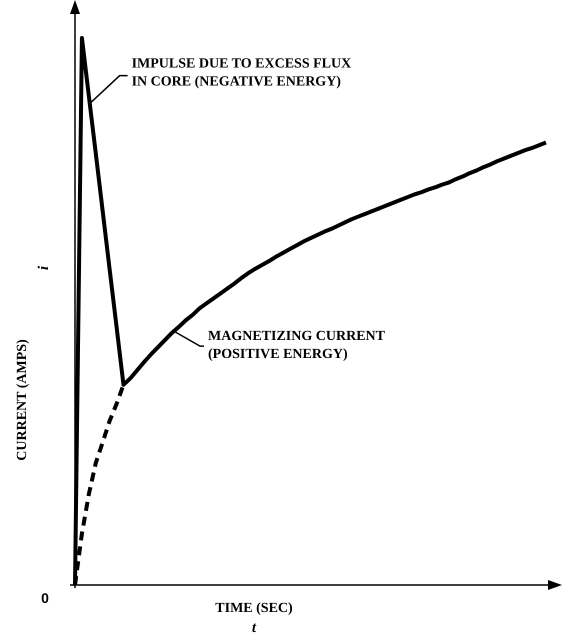  Describe the element at coordinates (254, 628) in the screenshot. I see `text: t` at that location.